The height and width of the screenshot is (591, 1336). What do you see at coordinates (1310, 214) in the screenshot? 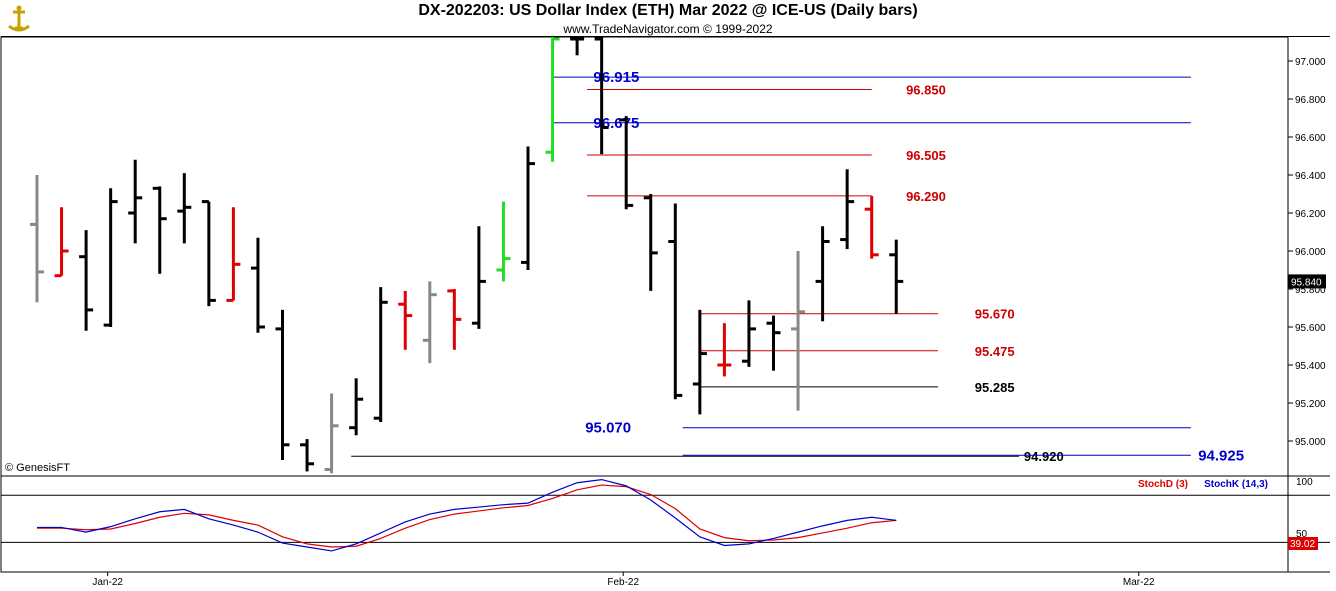
I see `y-tick-label: 96.200` at bounding box center [1310, 214].